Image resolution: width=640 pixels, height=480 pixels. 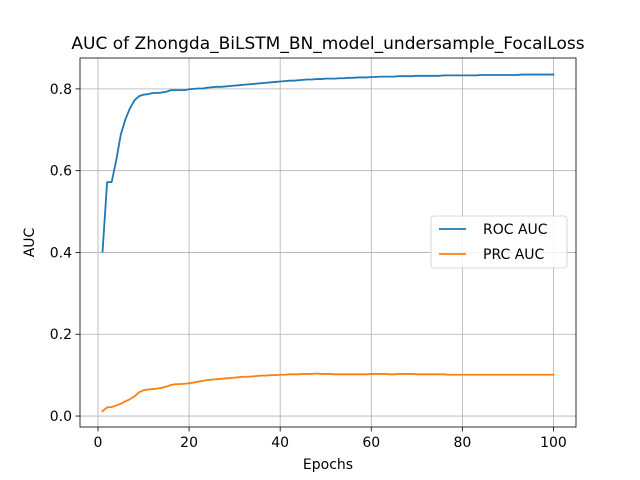 What do you see at coordinates (515, 230) in the screenshot?
I see `legend-label-roc-auc: ROC AUC` at bounding box center [515, 230].